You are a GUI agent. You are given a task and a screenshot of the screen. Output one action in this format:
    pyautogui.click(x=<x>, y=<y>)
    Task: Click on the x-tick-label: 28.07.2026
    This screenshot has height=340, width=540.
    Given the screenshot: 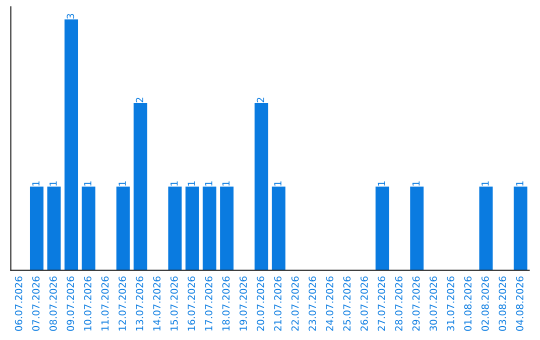 What is the action you would take?
    pyautogui.click(x=398, y=303)
    